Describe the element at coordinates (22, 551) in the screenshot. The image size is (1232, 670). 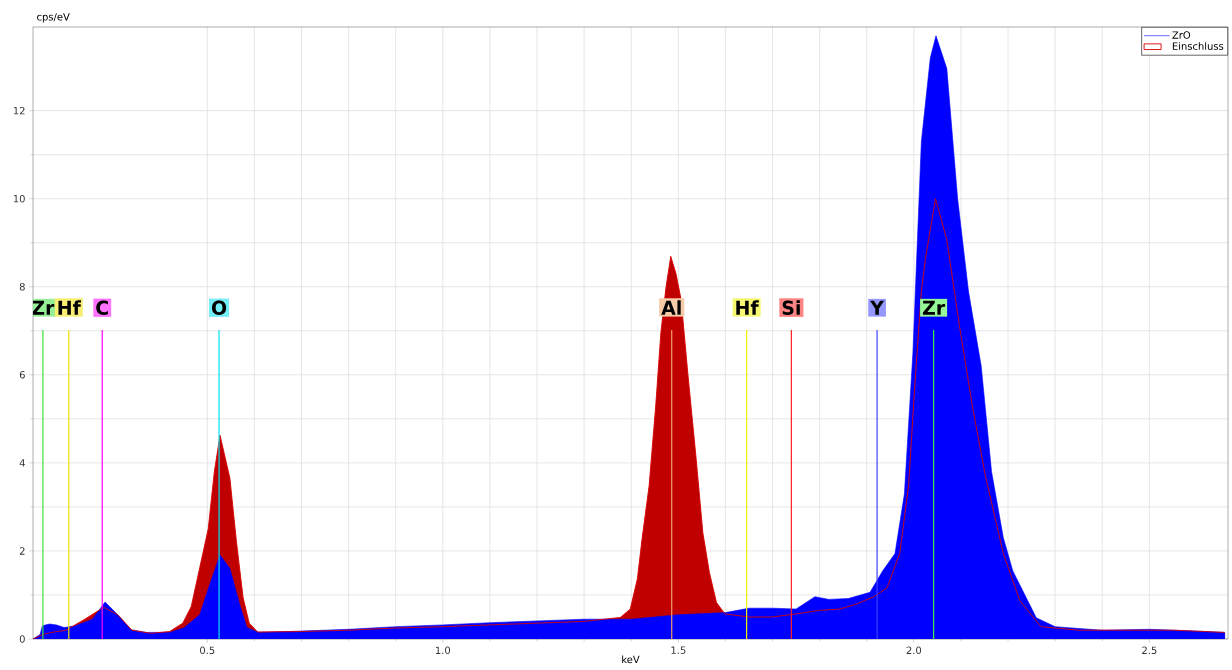
I see `y-tick-label: 2` at that location.